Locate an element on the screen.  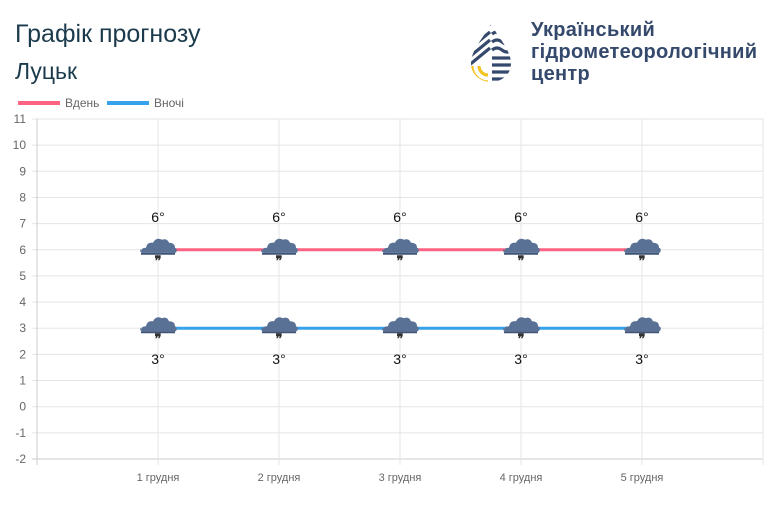
logo-line: Український is located at coordinates (593, 30).